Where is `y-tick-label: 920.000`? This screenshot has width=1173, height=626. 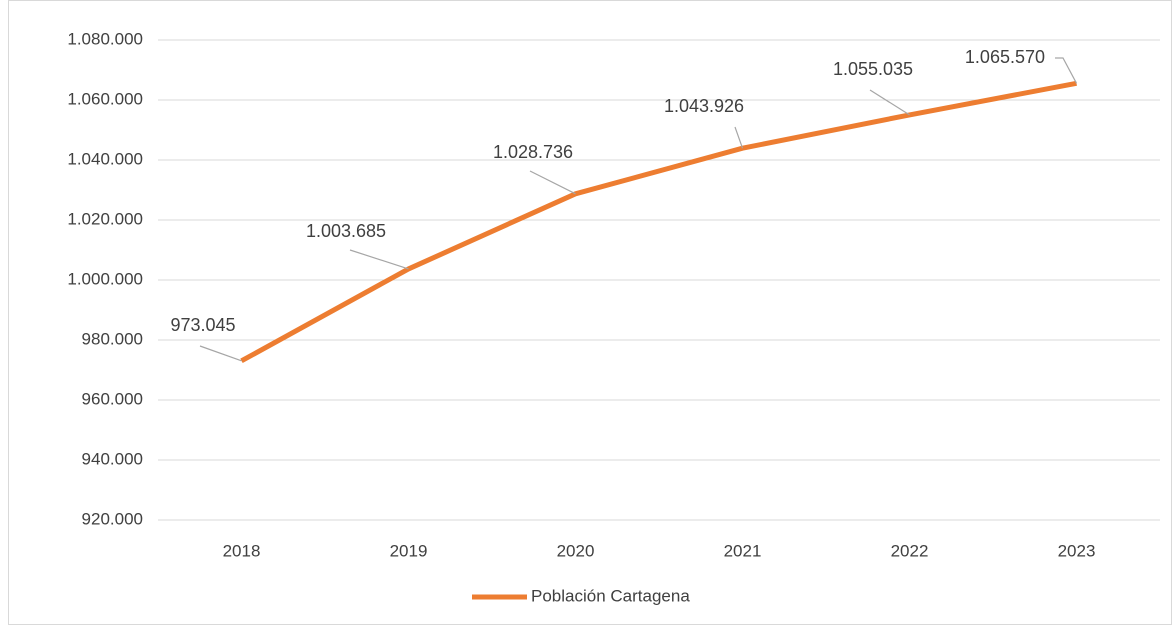
y-tick-label: 920.000 is located at coordinates (112, 518).